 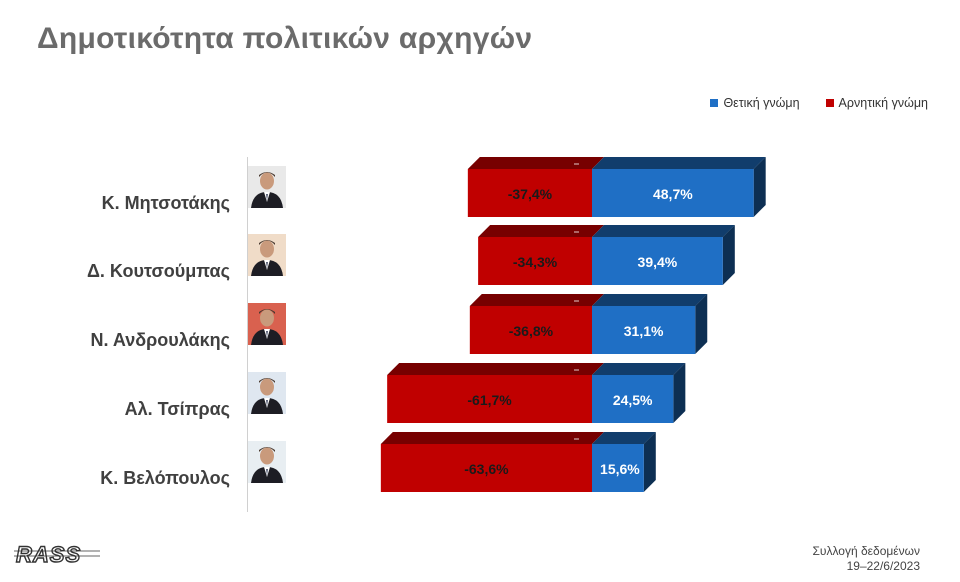 What do you see at coordinates (285, 38) in the screenshot?
I see `page-title: Δημοτικότητα πολιτικών αρχηγών` at bounding box center [285, 38].